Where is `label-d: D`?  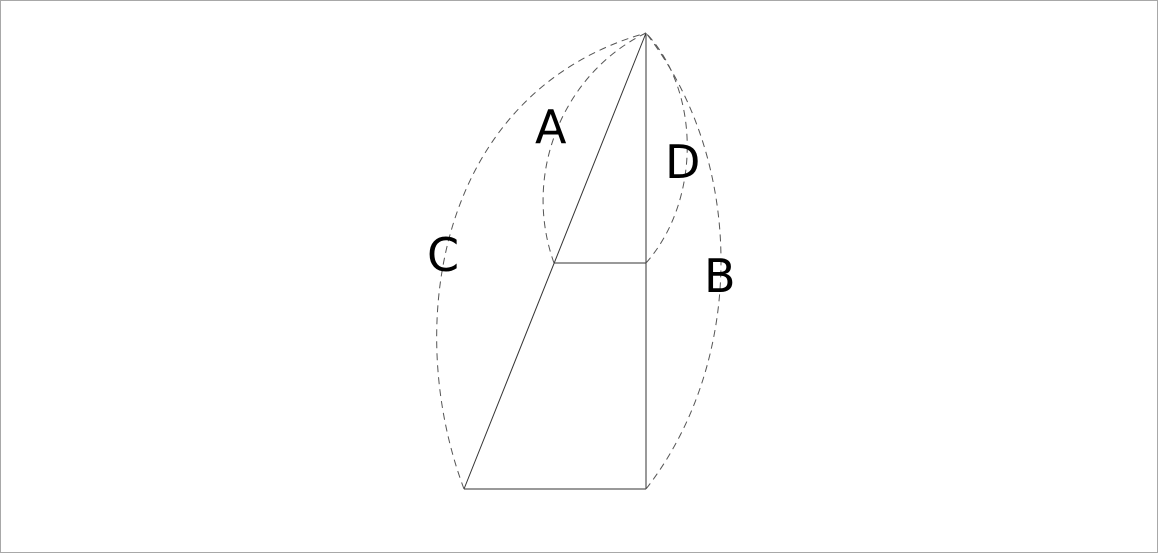 label-d: D is located at coordinates (682, 162).